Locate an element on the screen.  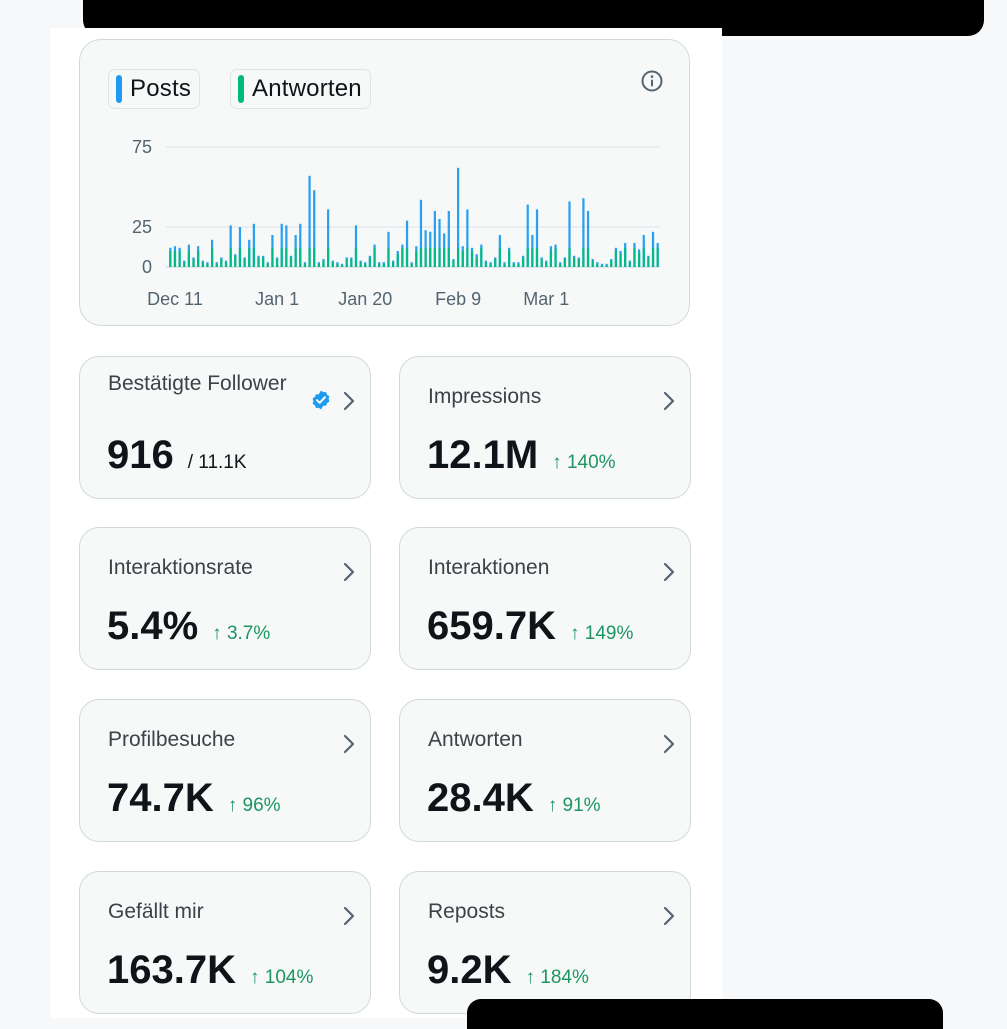
stat-card-engagements: Interaktionen 659.7K ↑ 149% is located at coordinates (545, 598).